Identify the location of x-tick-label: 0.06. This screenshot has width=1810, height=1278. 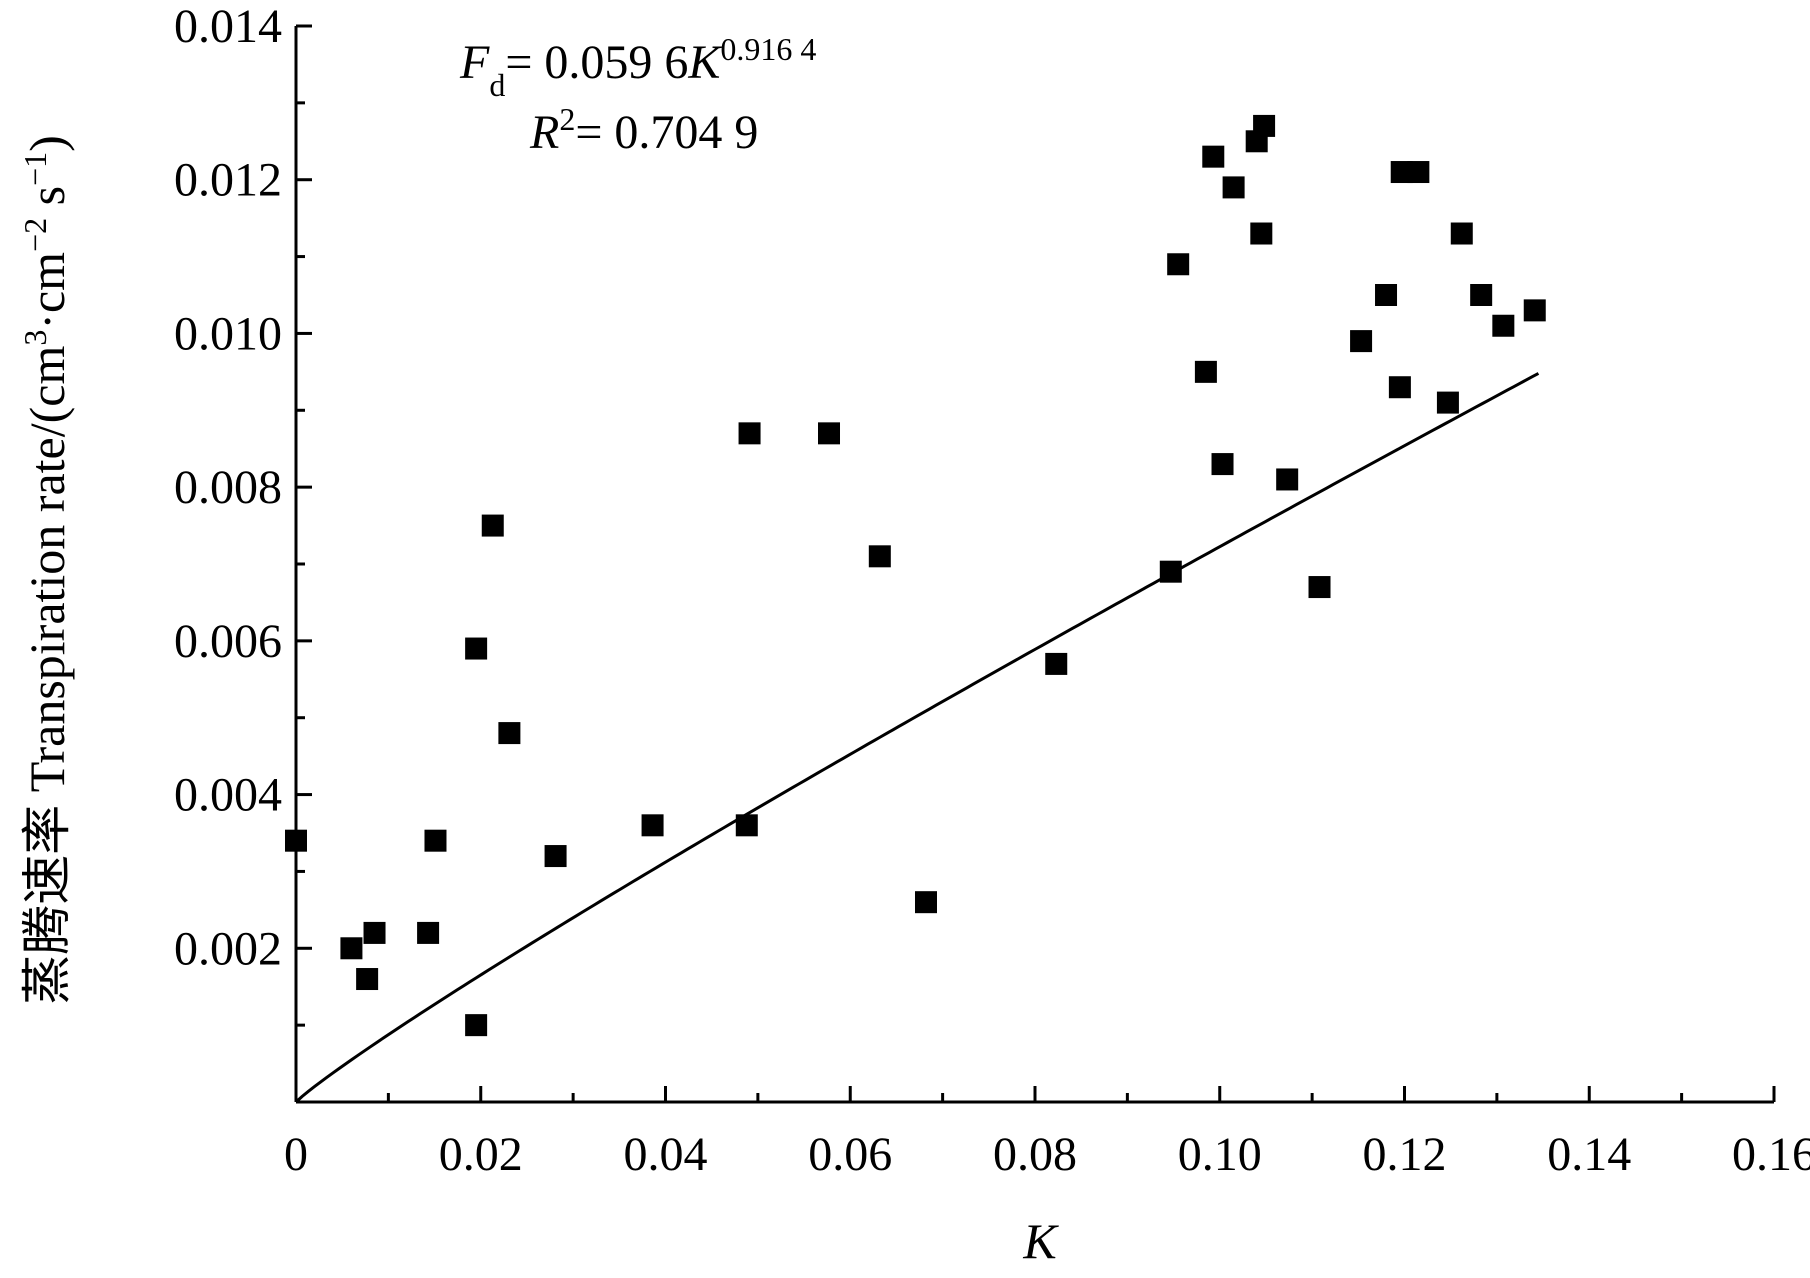
(850, 1154).